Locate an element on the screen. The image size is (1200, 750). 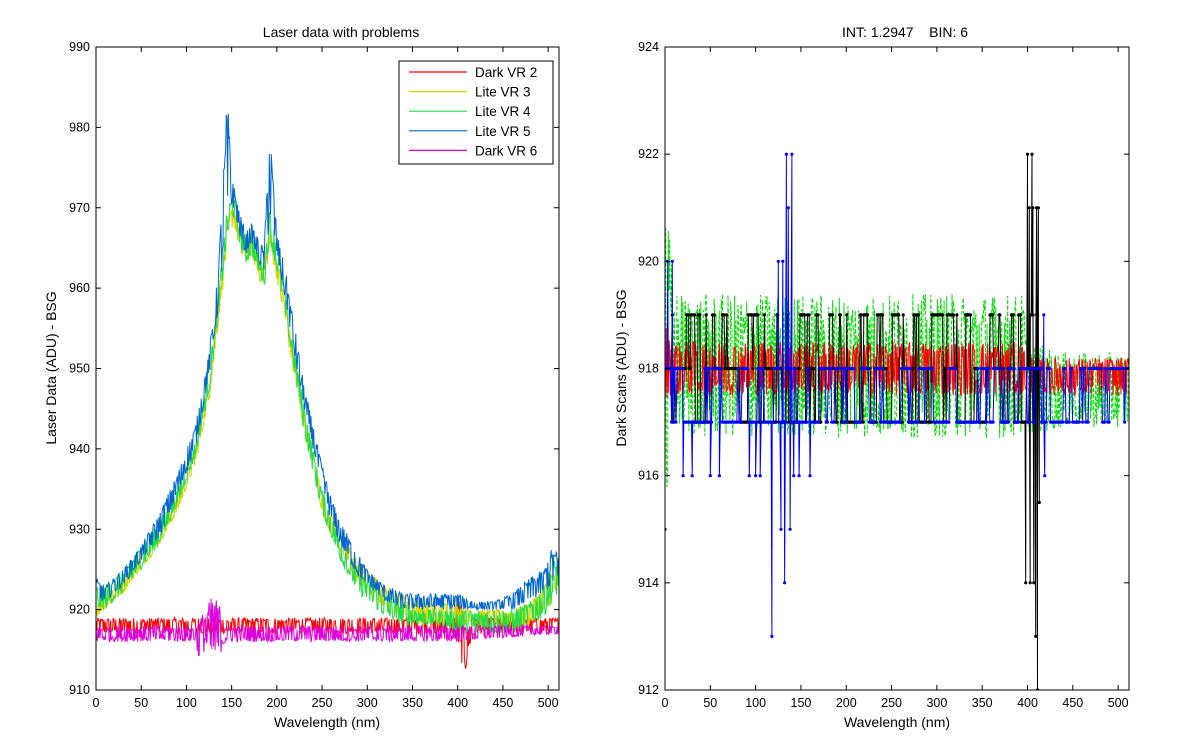
left-y-tick-label: 970 is located at coordinates (79, 208).